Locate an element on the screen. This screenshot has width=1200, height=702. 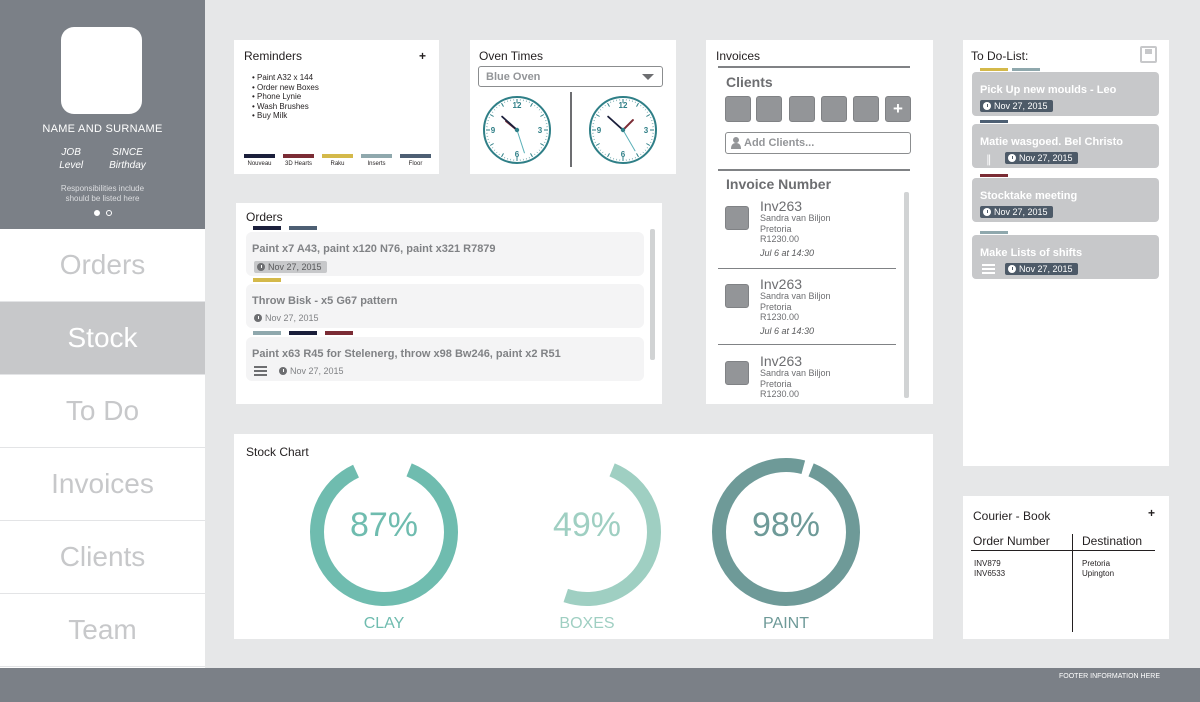
oven-select-value: Blue Oven is located at coordinates (513, 77).